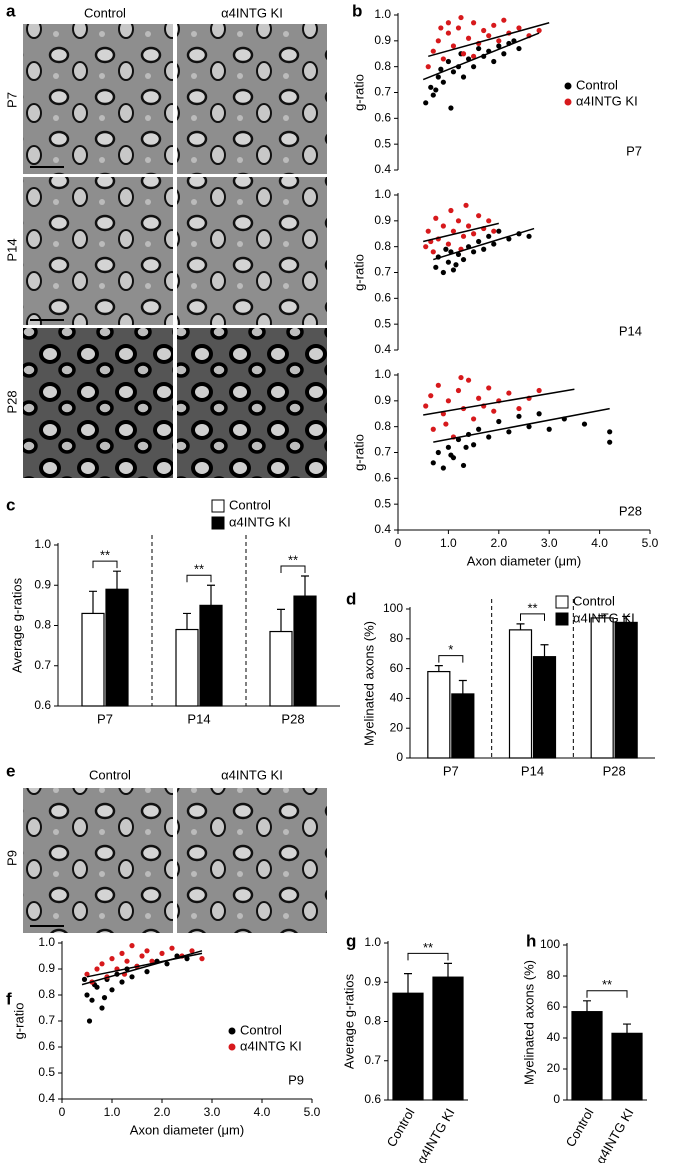 The height and width of the screenshot is (1163, 685). What do you see at coordinates (348, 1021) in the screenshot?
I see `y-axis-label: Average g-ratios` at bounding box center [348, 1021].